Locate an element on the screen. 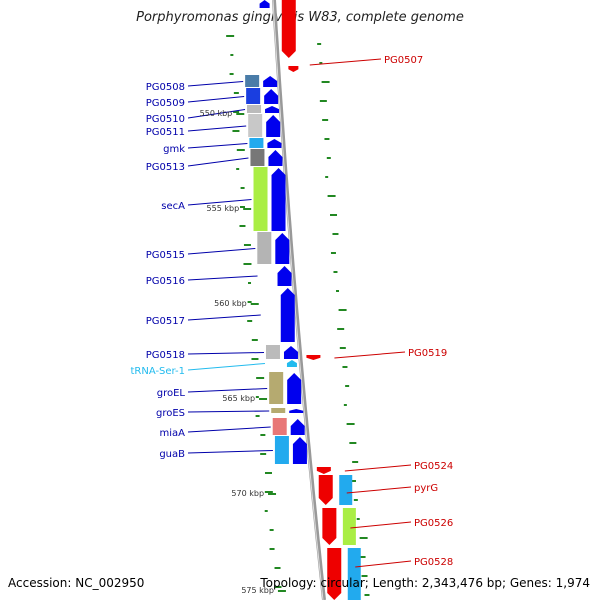  gene-arrow-groel is located at coordinates (294, 388).